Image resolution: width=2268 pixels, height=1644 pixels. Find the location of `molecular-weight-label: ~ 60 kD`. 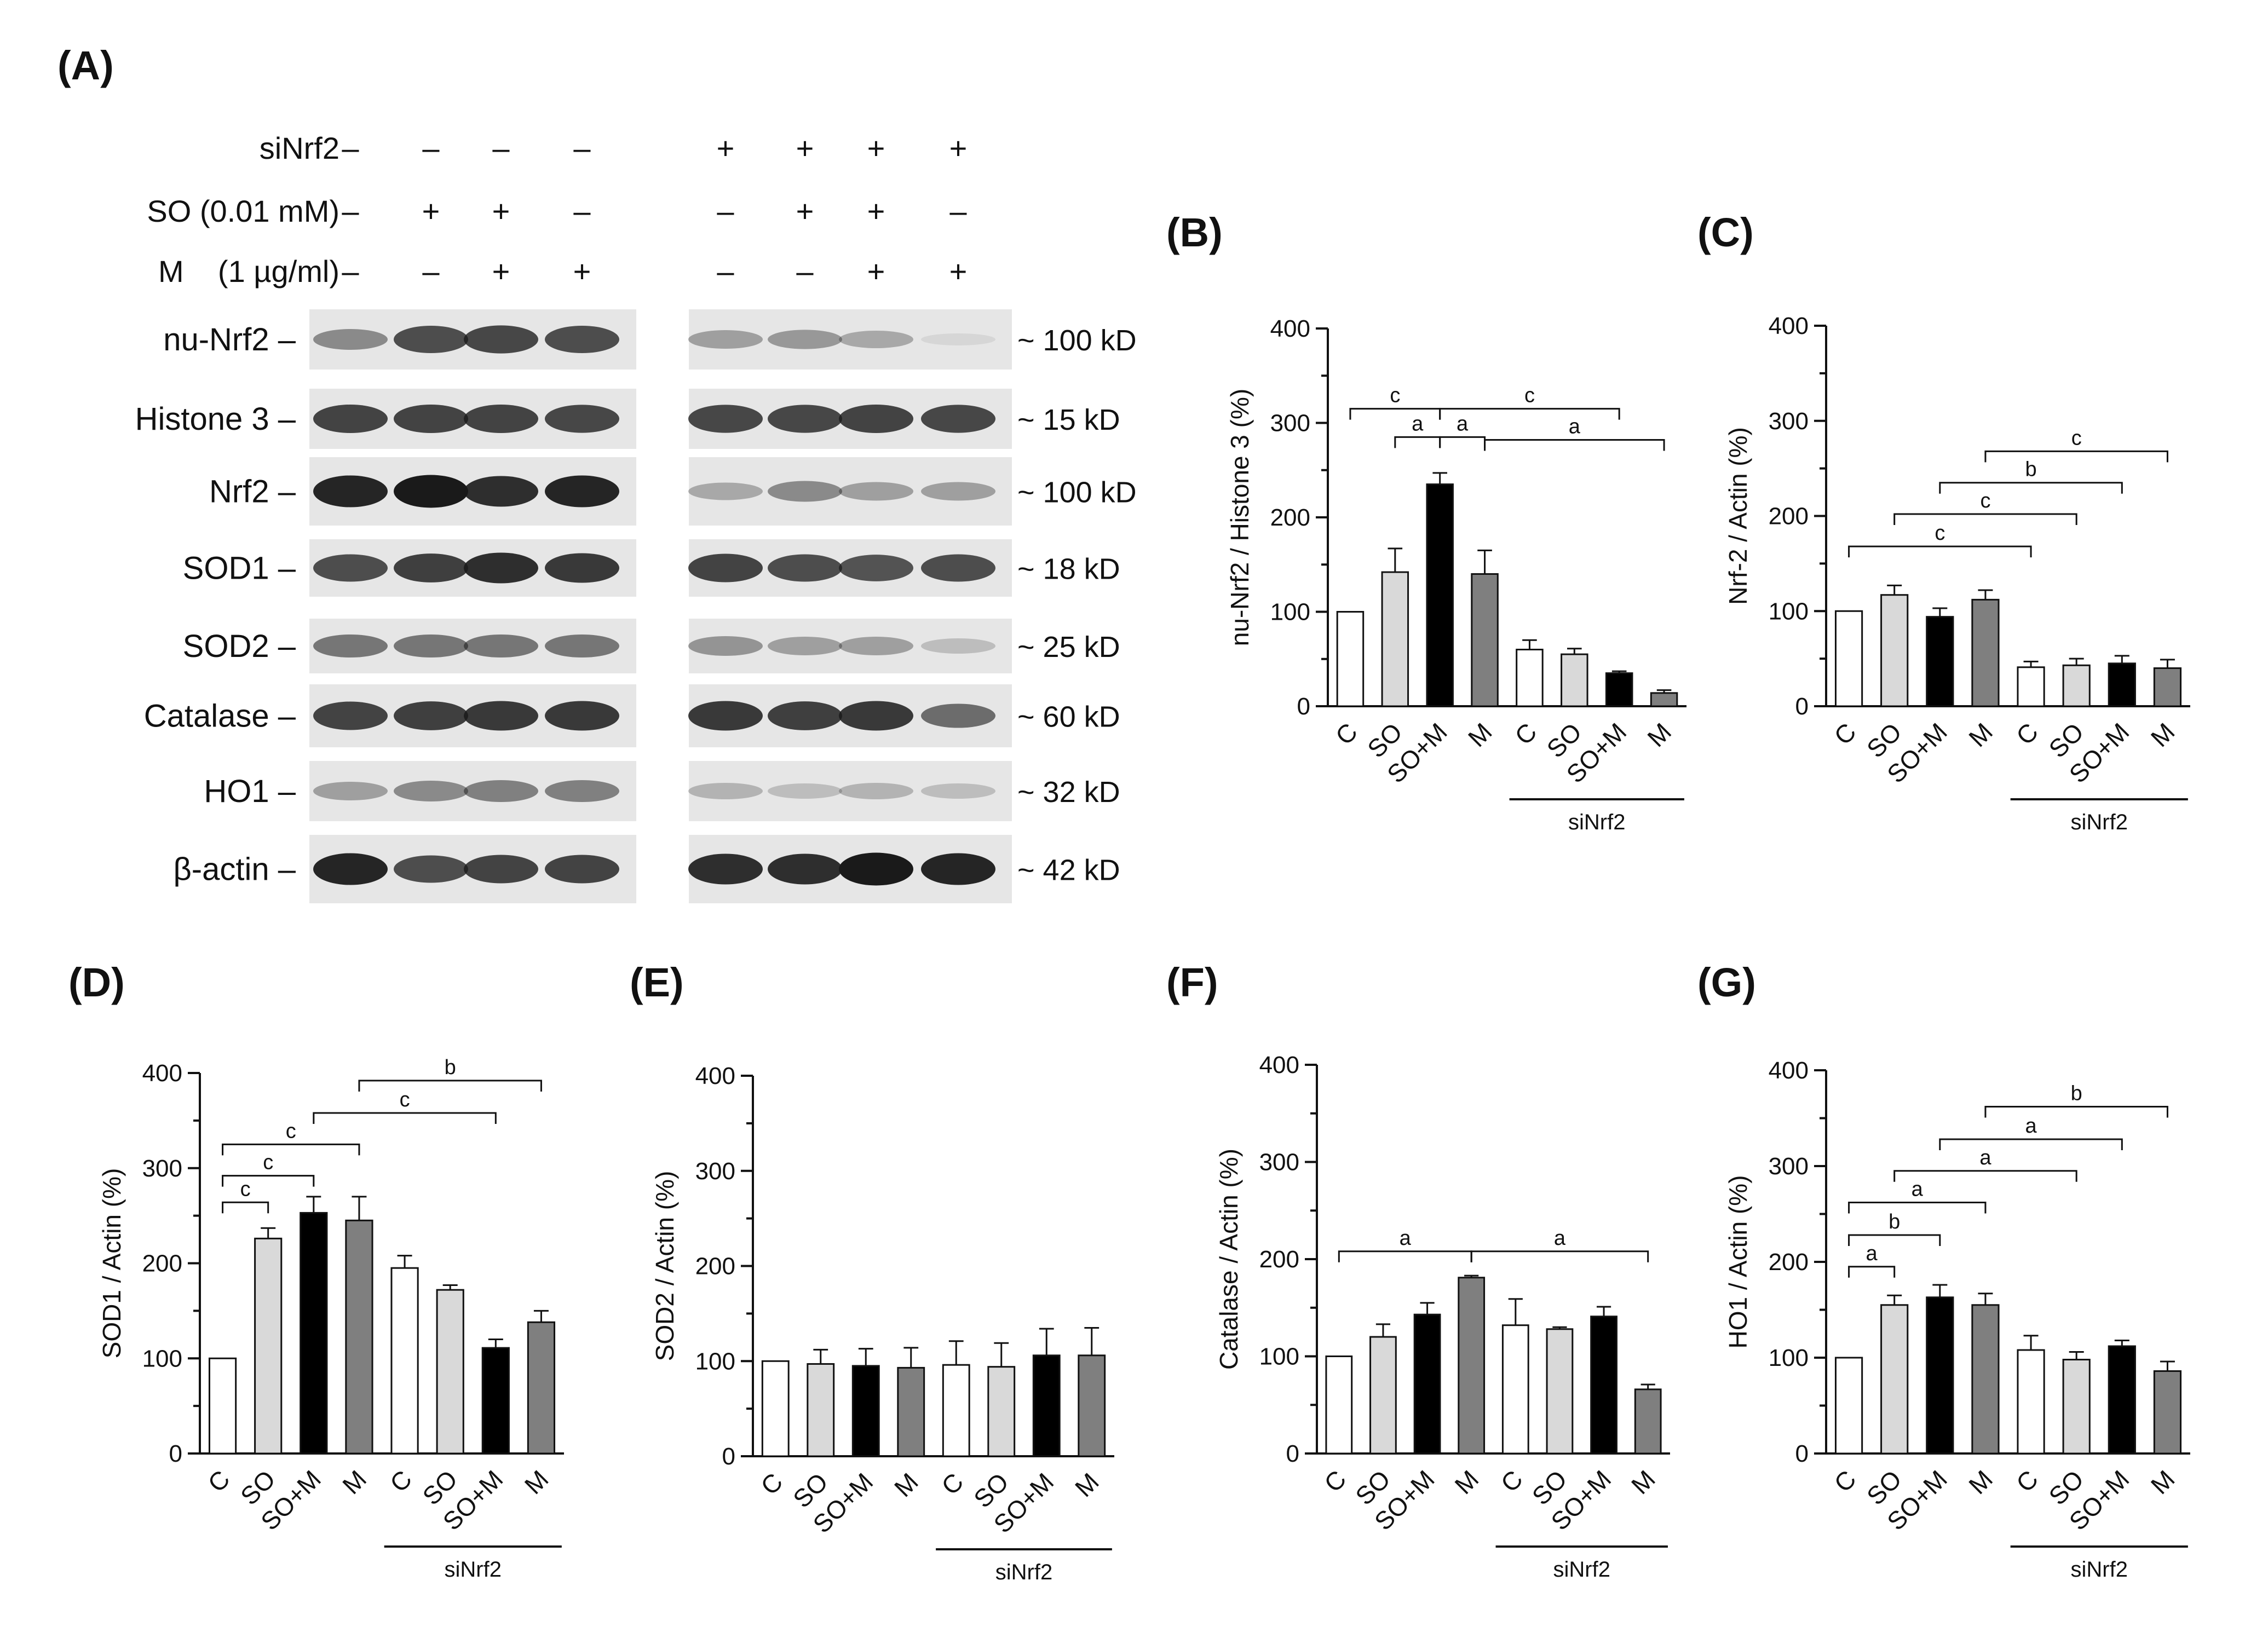

molecular-weight-label: ~ 60 kD is located at coordinates (1068, 718).